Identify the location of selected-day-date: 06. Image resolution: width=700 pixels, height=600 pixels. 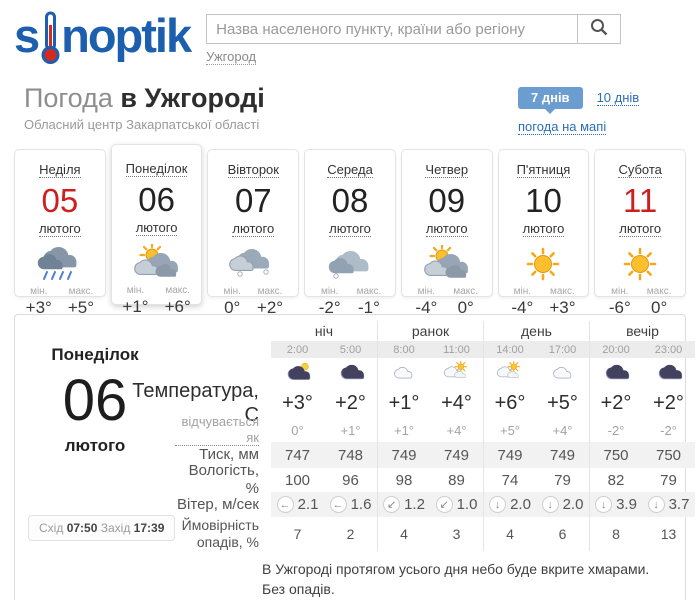
(95, 400).